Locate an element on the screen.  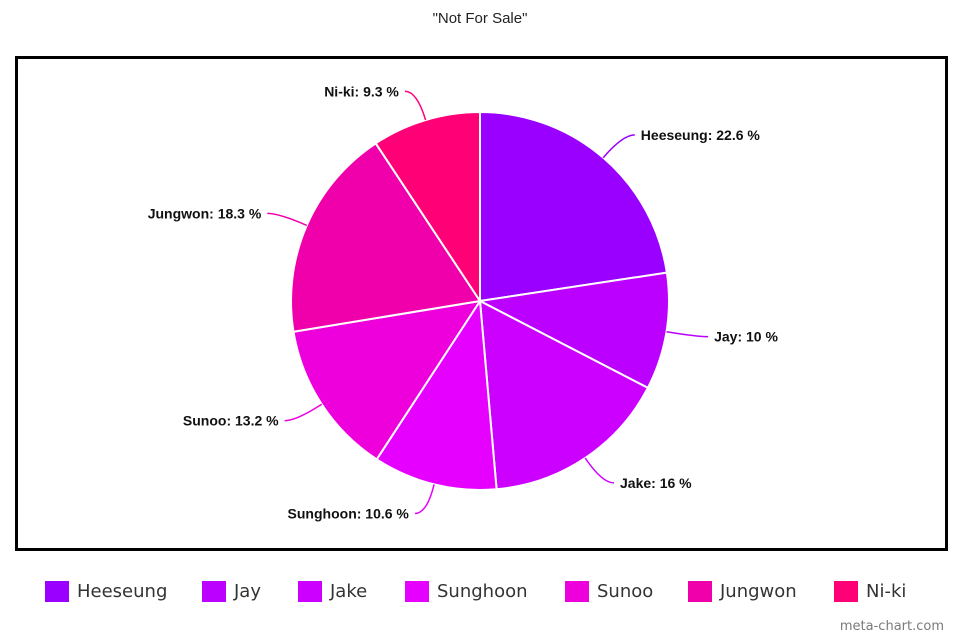
leader-line-jay is located at coordinates (687, 334).